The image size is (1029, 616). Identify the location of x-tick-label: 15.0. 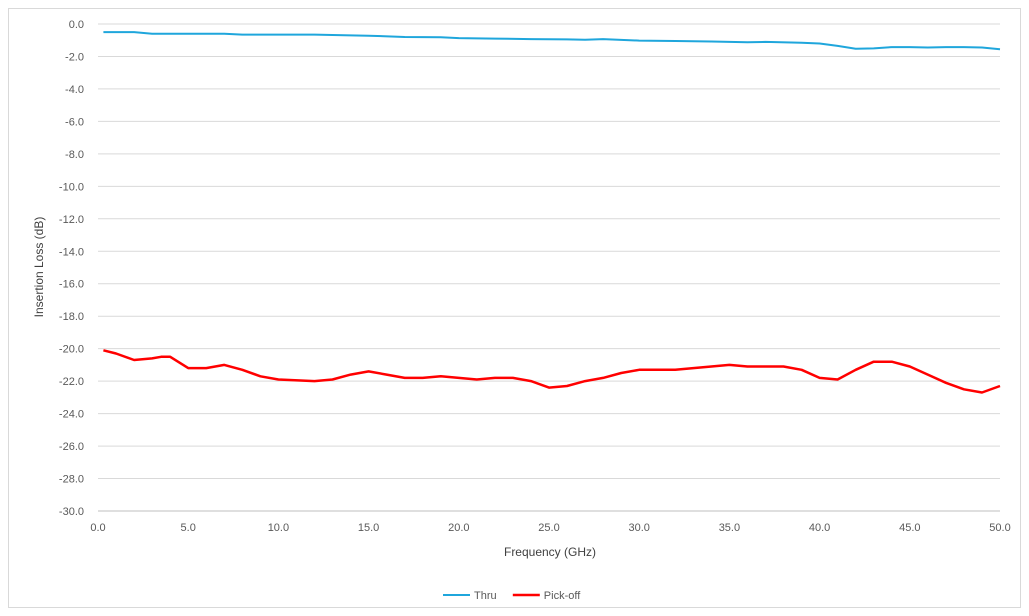
(368, 528).